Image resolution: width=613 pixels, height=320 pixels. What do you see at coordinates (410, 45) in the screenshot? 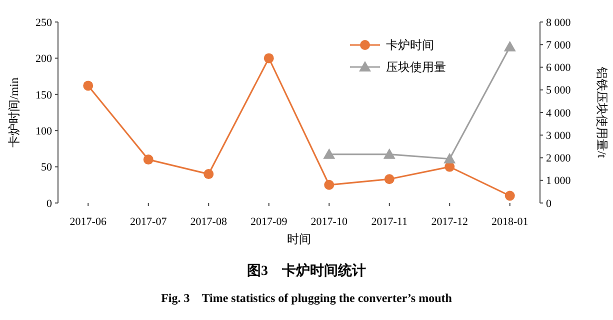
I see `legend-label: 卡炉时间` at bounding box center [410, 45].